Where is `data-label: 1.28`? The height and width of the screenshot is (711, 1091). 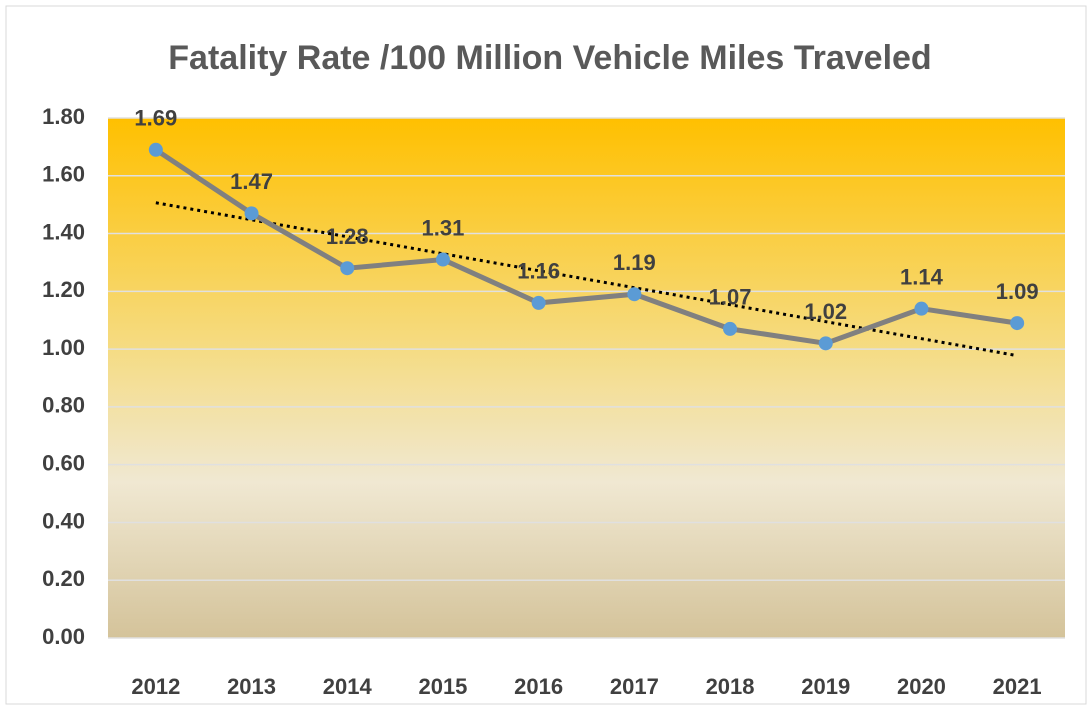
data-label: 1.28 is located at coordinates (347, 236).